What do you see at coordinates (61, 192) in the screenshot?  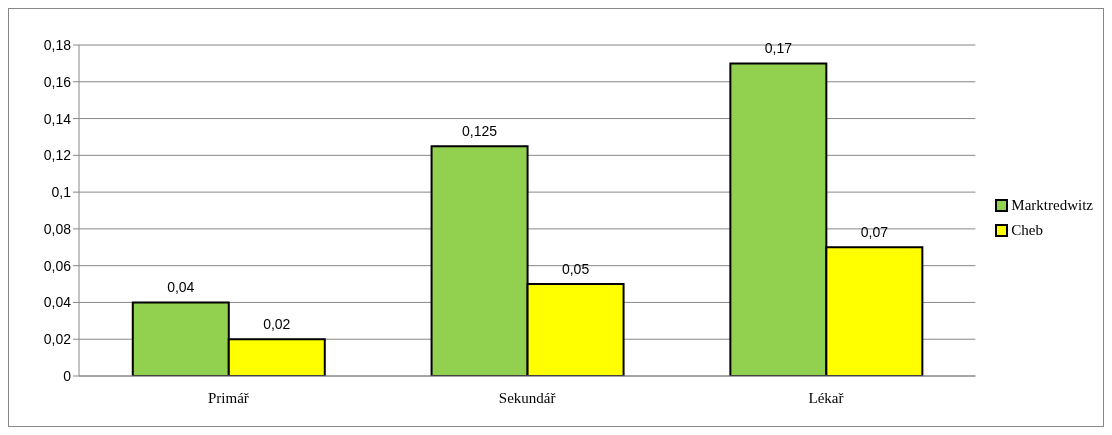 I see `y-tick-label: 0,1` at bounding box center [61, 192].